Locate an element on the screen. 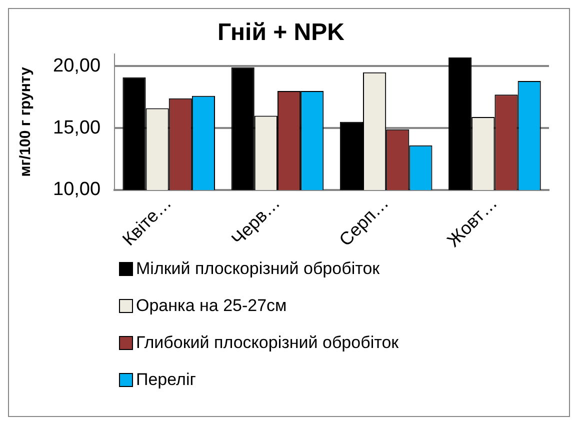 The width and height of the screenshot is (580, 427). y-tick-label: 20,00 is located at coordinates (77, 65).